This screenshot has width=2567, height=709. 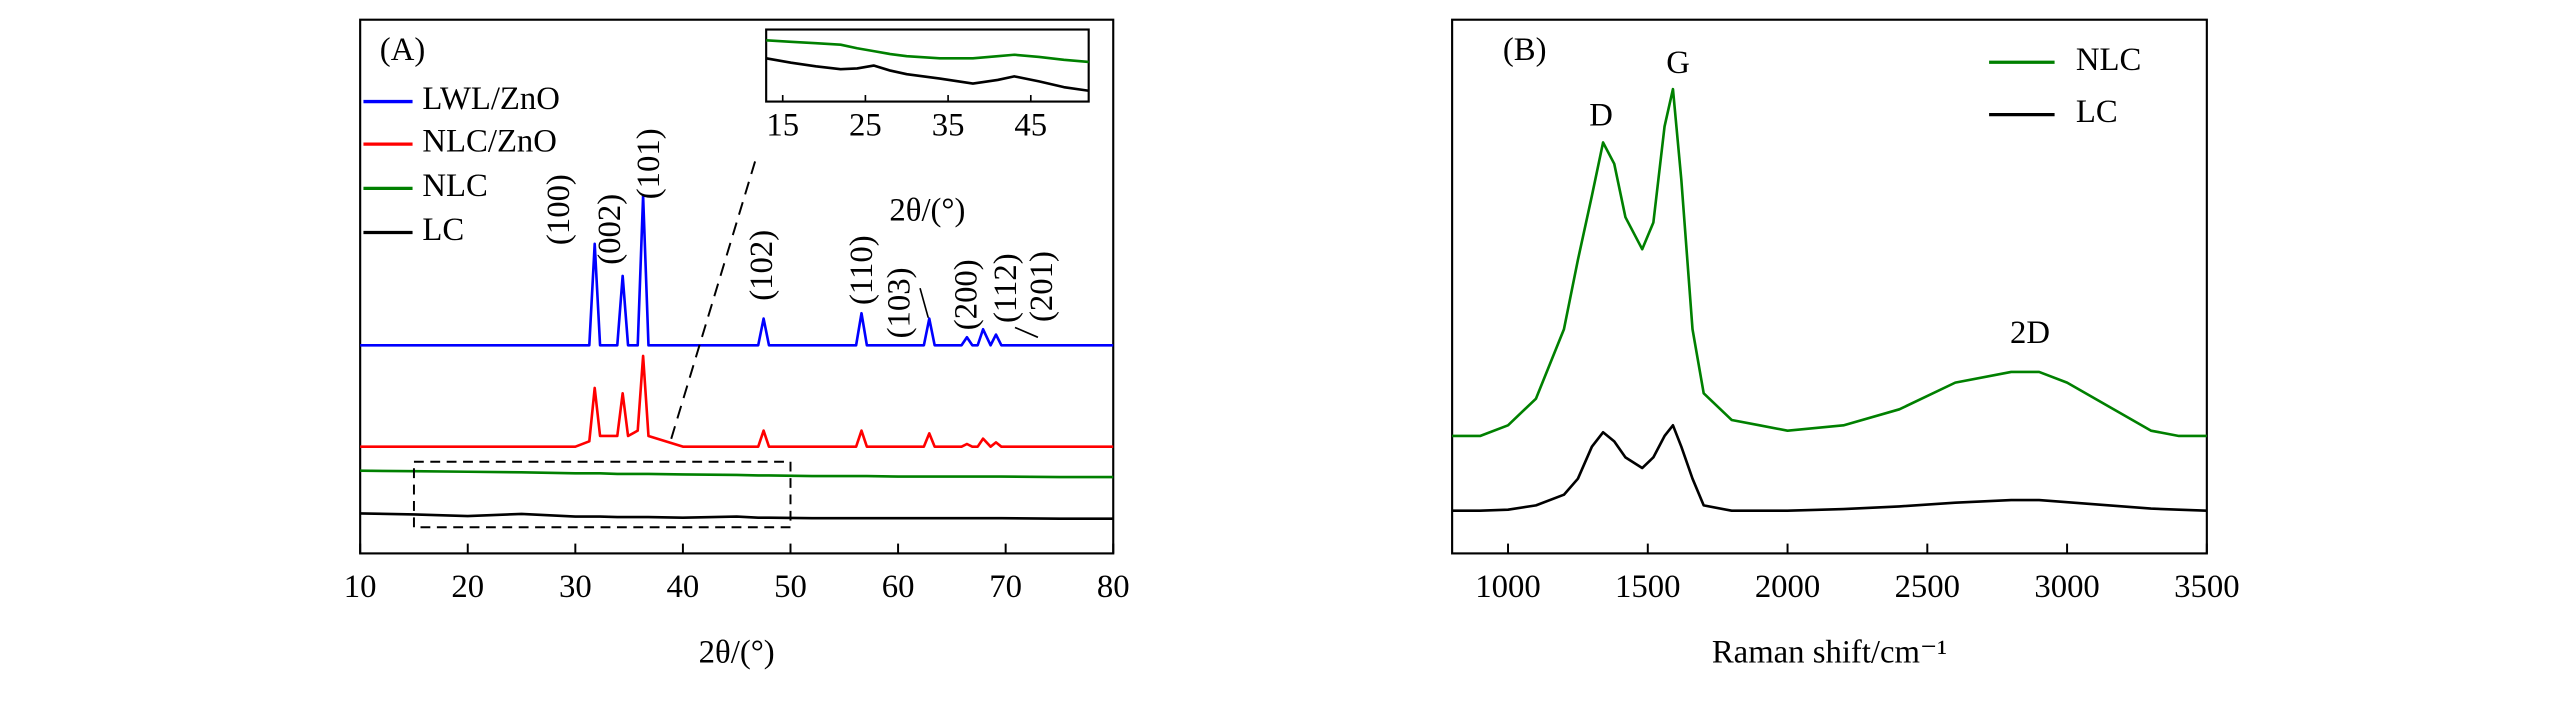 What do you see at coordinates (1678, 63) in the screenshot?
I see `peak-label: G` at bounding box center [1678, 63].